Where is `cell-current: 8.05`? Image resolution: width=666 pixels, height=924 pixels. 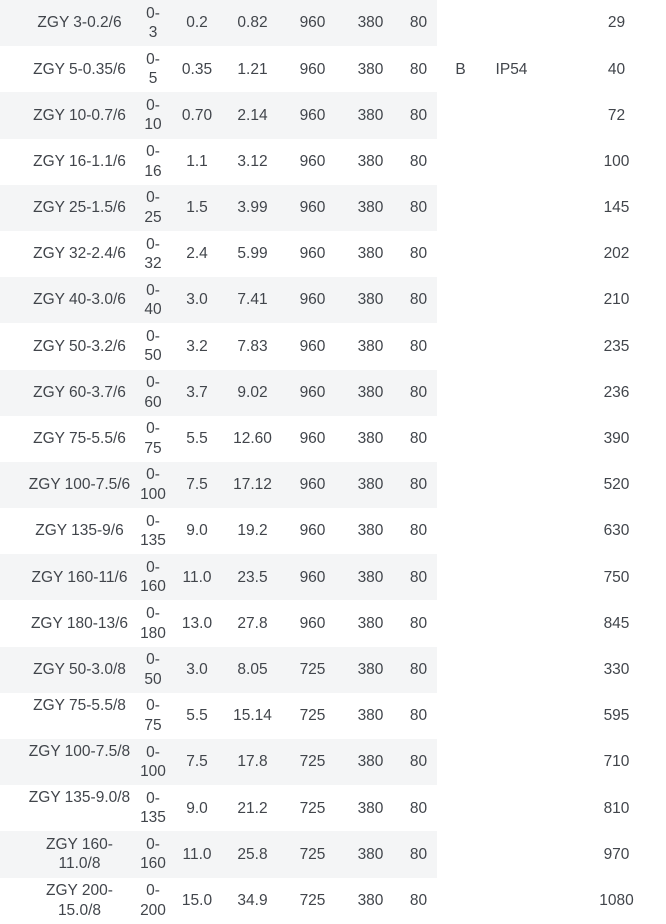 cell-current: 8.05 is located at coordinates (252, 669).